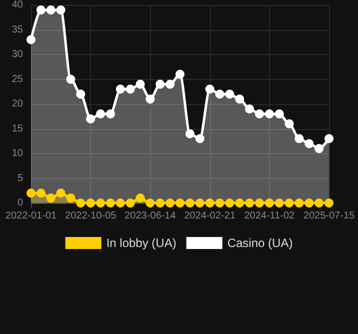 This screenshot has height=334, width=358. What do you see at coordinates (31, 216) in the screenshot?
I see `x-tick-label: 2022-01-01` at bounding box center [31, 216].